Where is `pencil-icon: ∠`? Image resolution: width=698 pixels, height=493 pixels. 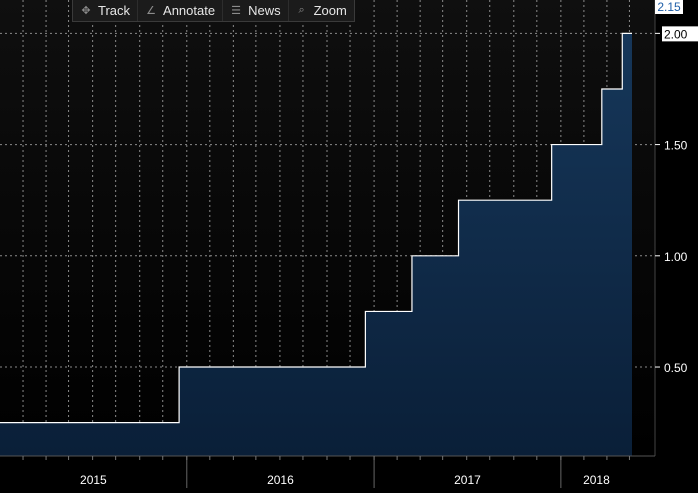
pencil-icon: ∠ is located at coordinates (151, 11).